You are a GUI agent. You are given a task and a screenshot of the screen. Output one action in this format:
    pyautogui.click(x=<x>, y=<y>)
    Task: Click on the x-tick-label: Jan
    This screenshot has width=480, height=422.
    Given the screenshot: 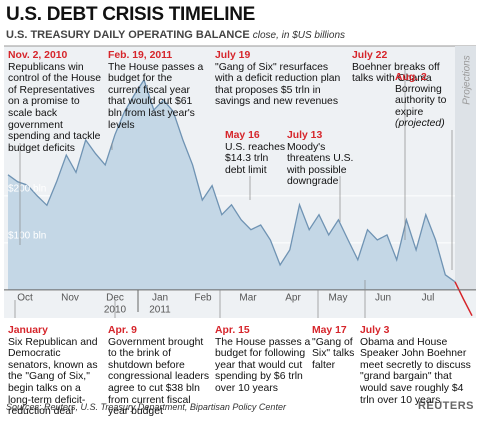 What is the action you would take?
    pyautogui.click(x=160, y=297)
    